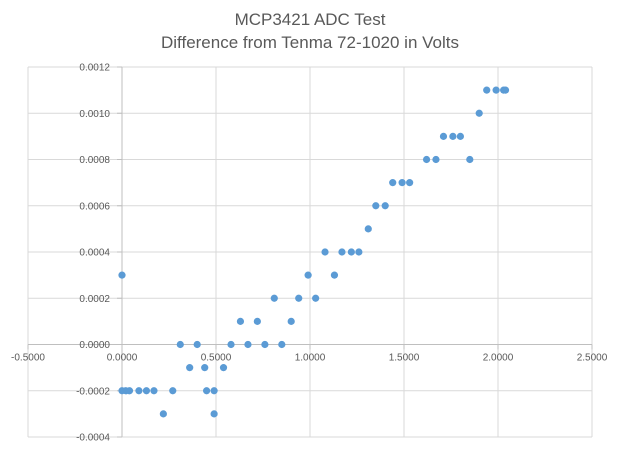  I want to click on y-tick-label: 0.0010, so click(94, 114).